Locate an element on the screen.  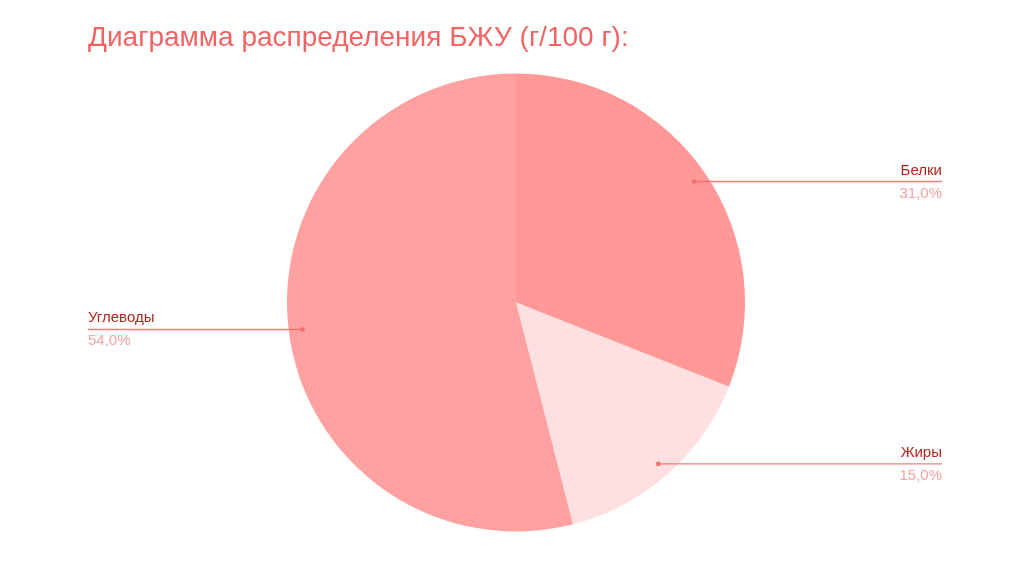
data-label: 31,0% is located at coordinates (920, 192).